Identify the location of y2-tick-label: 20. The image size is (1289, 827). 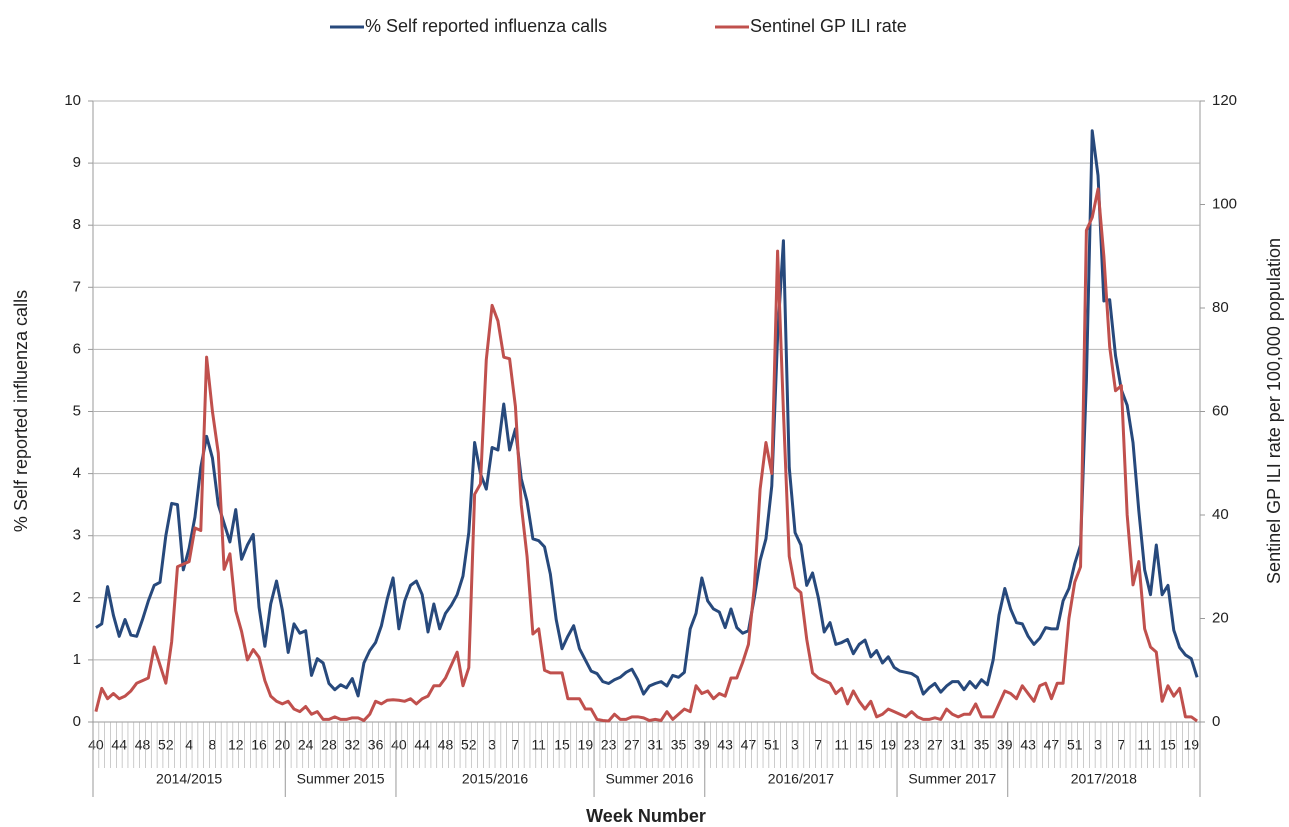
(1220, 617).